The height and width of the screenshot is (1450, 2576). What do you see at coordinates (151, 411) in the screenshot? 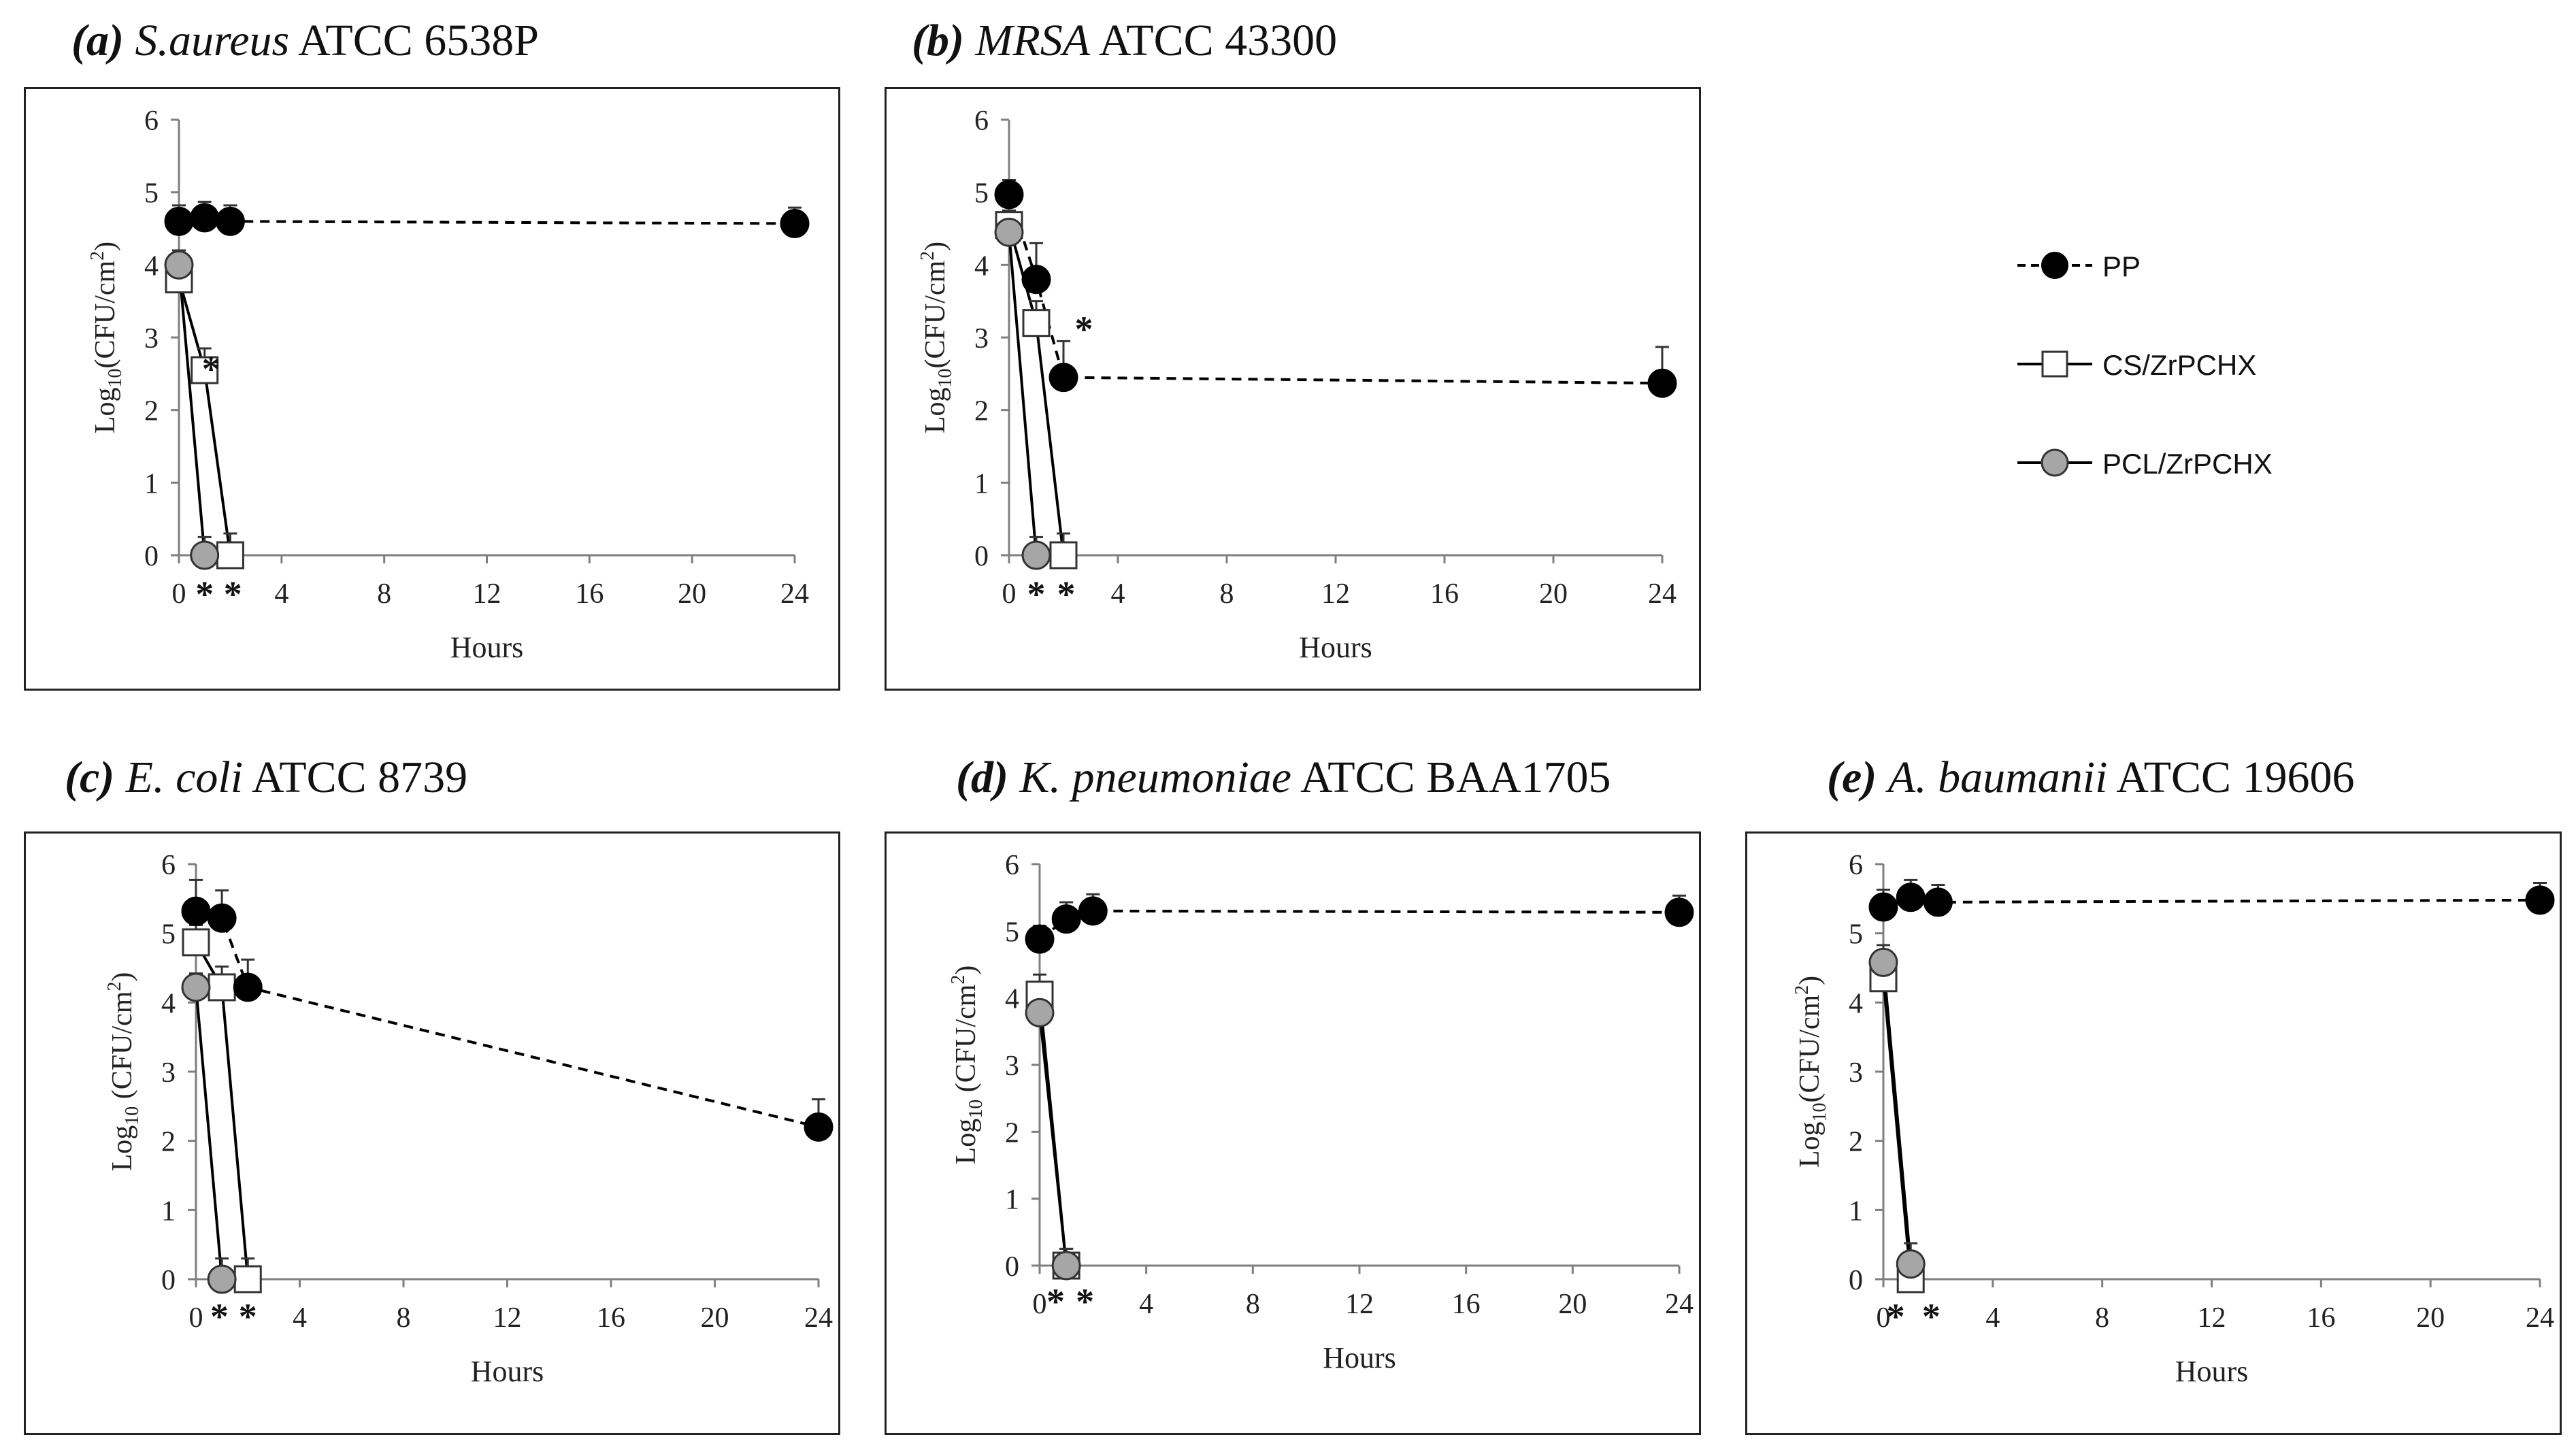
I see `y-tick-label-a-2: 2` at bounding box center [151, 411].